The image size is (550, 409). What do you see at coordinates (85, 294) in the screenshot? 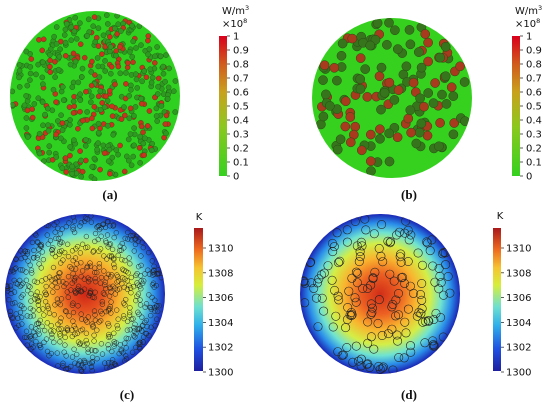
I see `particles-c` at bounding box center [85, 294].